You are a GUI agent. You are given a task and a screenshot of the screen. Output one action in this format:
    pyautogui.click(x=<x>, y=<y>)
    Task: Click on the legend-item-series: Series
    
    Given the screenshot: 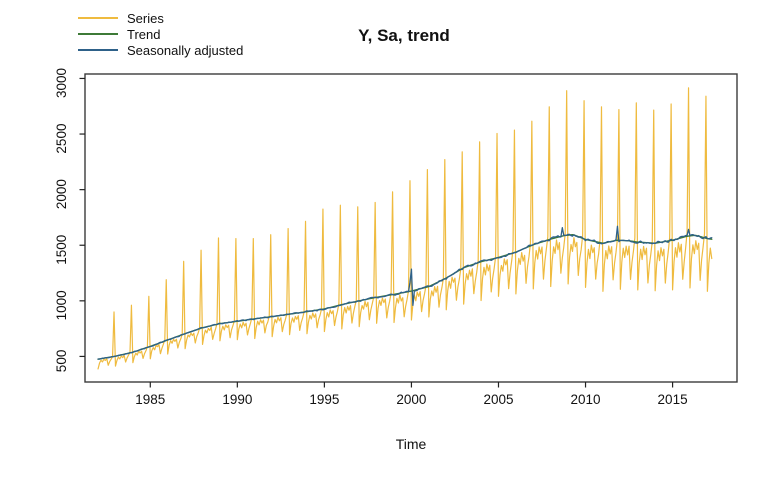 What is the action you would take?
    pyautogui.click(x=160, y=18)
    